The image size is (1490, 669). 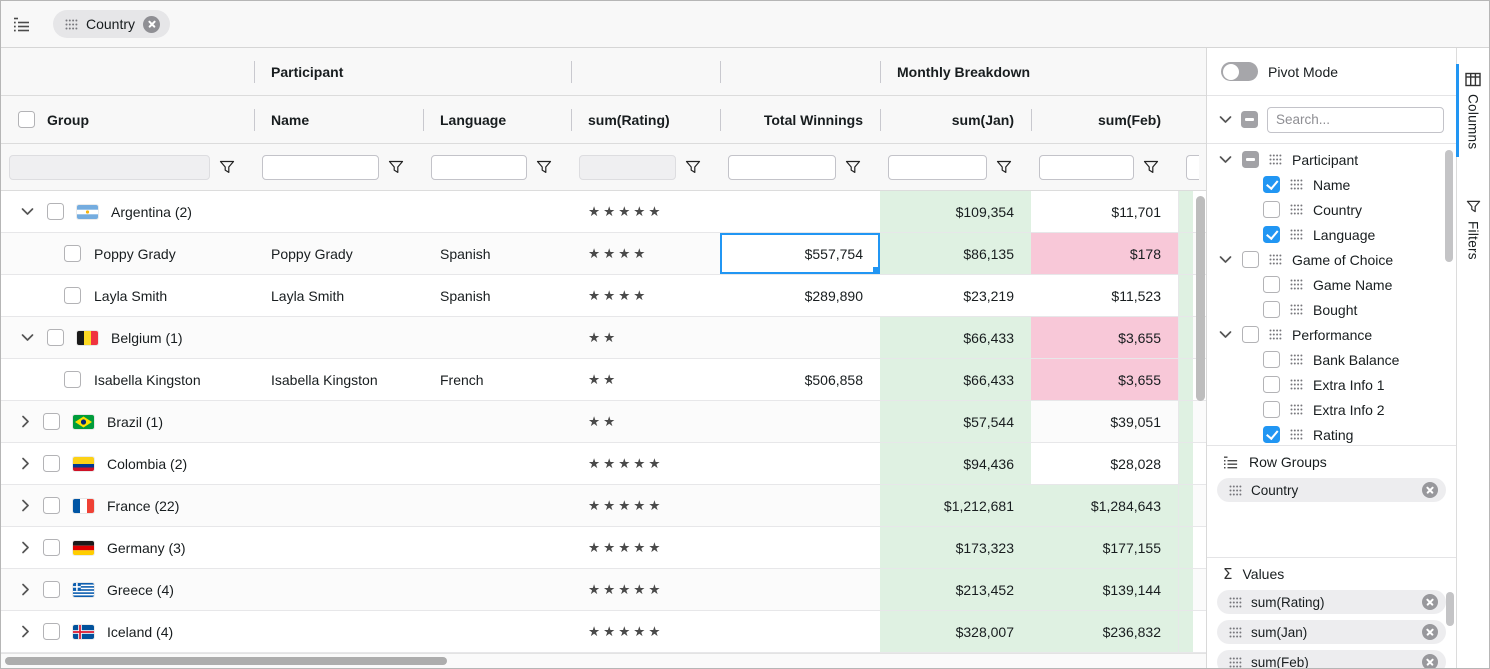 I want to click on horizontal-scrollbar-thumb, so click(x=226, y=661).